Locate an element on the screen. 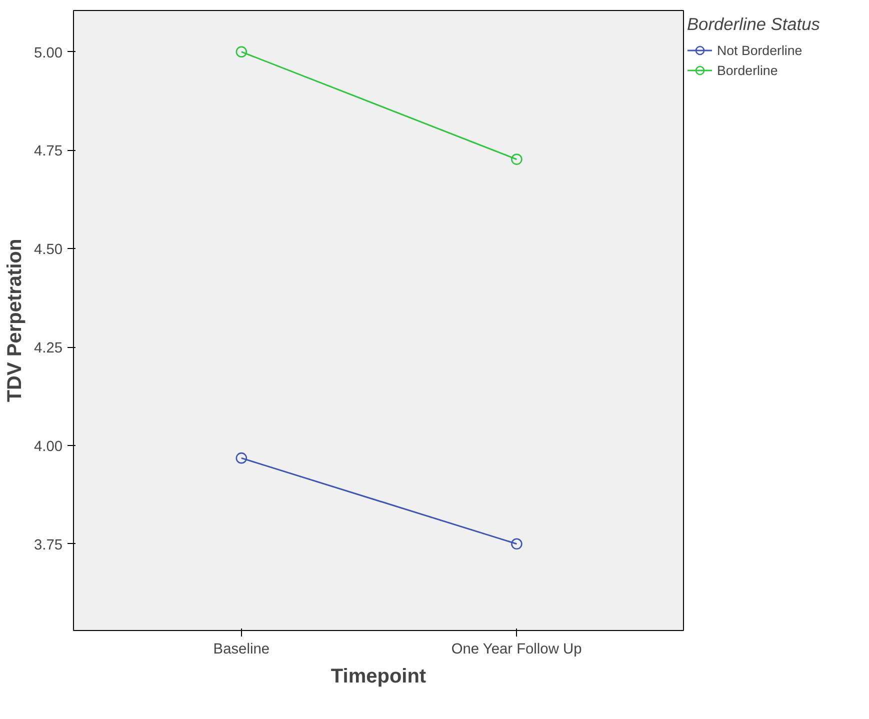  y-axis-title: TDV Perpetration is located at coordinates (15, 320).